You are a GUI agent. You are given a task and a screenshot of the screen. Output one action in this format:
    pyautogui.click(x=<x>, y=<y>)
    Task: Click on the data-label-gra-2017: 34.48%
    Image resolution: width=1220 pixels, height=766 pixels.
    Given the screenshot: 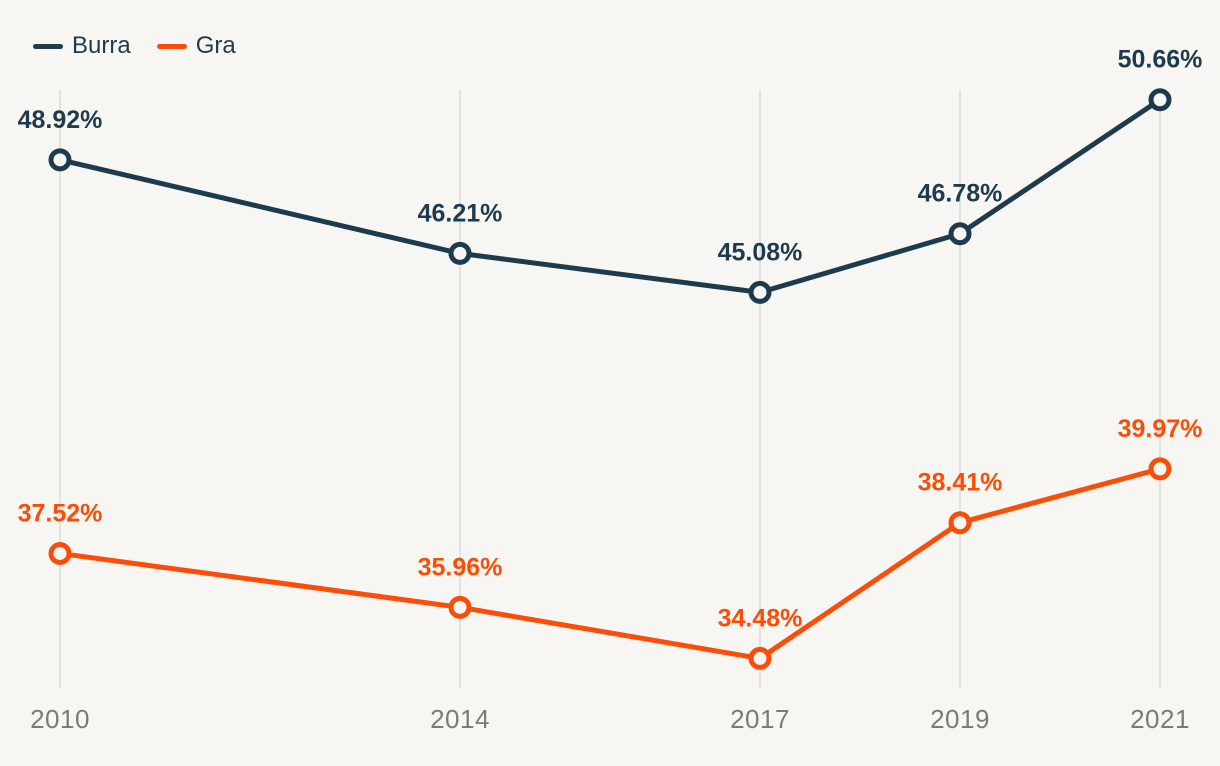 What is the action you would take?
    pyautogui.click(x=760, y=618)
    